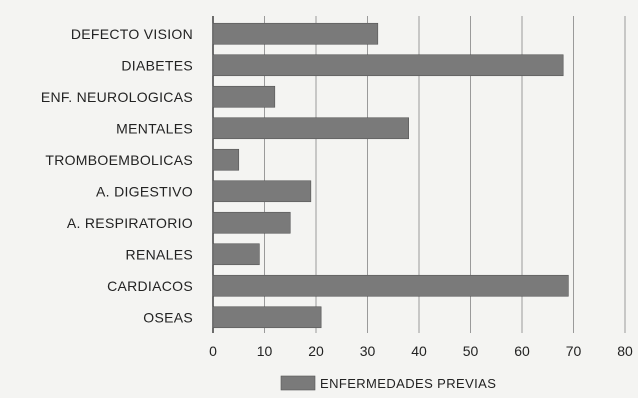 The height and width of the screenshot is (398, 638). What do you see at coordinates (316, 351) in the screenshot?
I see `x-tick-label: 20` at bounding box center [316, 351].